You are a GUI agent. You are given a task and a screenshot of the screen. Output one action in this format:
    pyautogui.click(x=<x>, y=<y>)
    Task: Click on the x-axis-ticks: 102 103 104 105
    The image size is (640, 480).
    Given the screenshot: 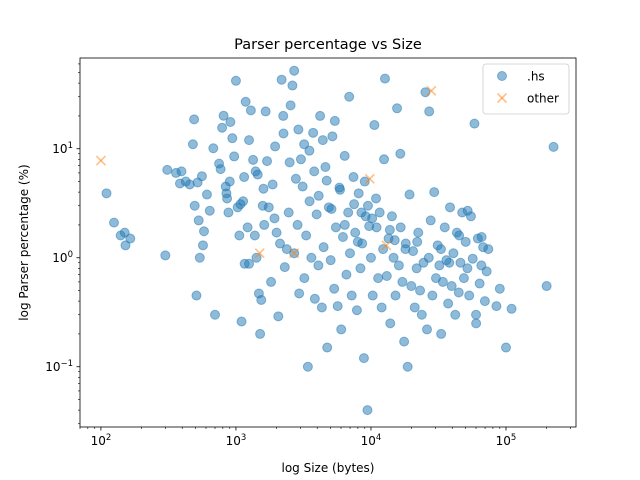 What is the action you would take?
    pyautogui.click(x=325, y=437)
    